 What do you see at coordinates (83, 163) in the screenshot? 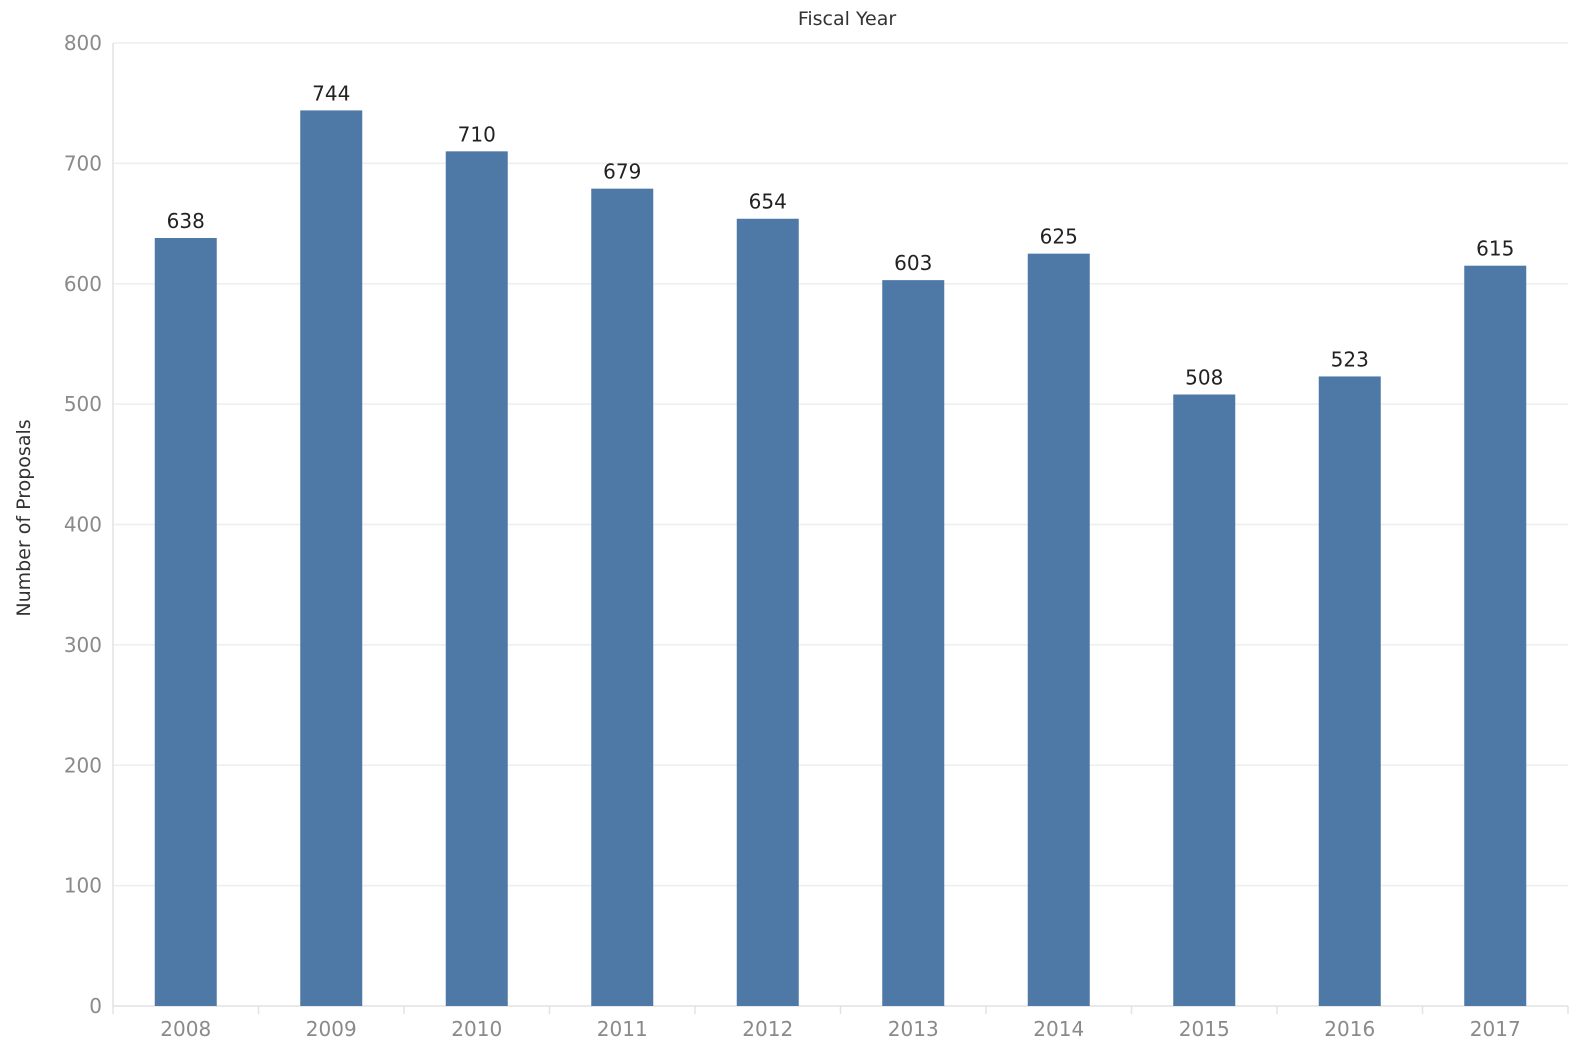
I see `y-tick-label: 700` at bounding box center [83, 163].